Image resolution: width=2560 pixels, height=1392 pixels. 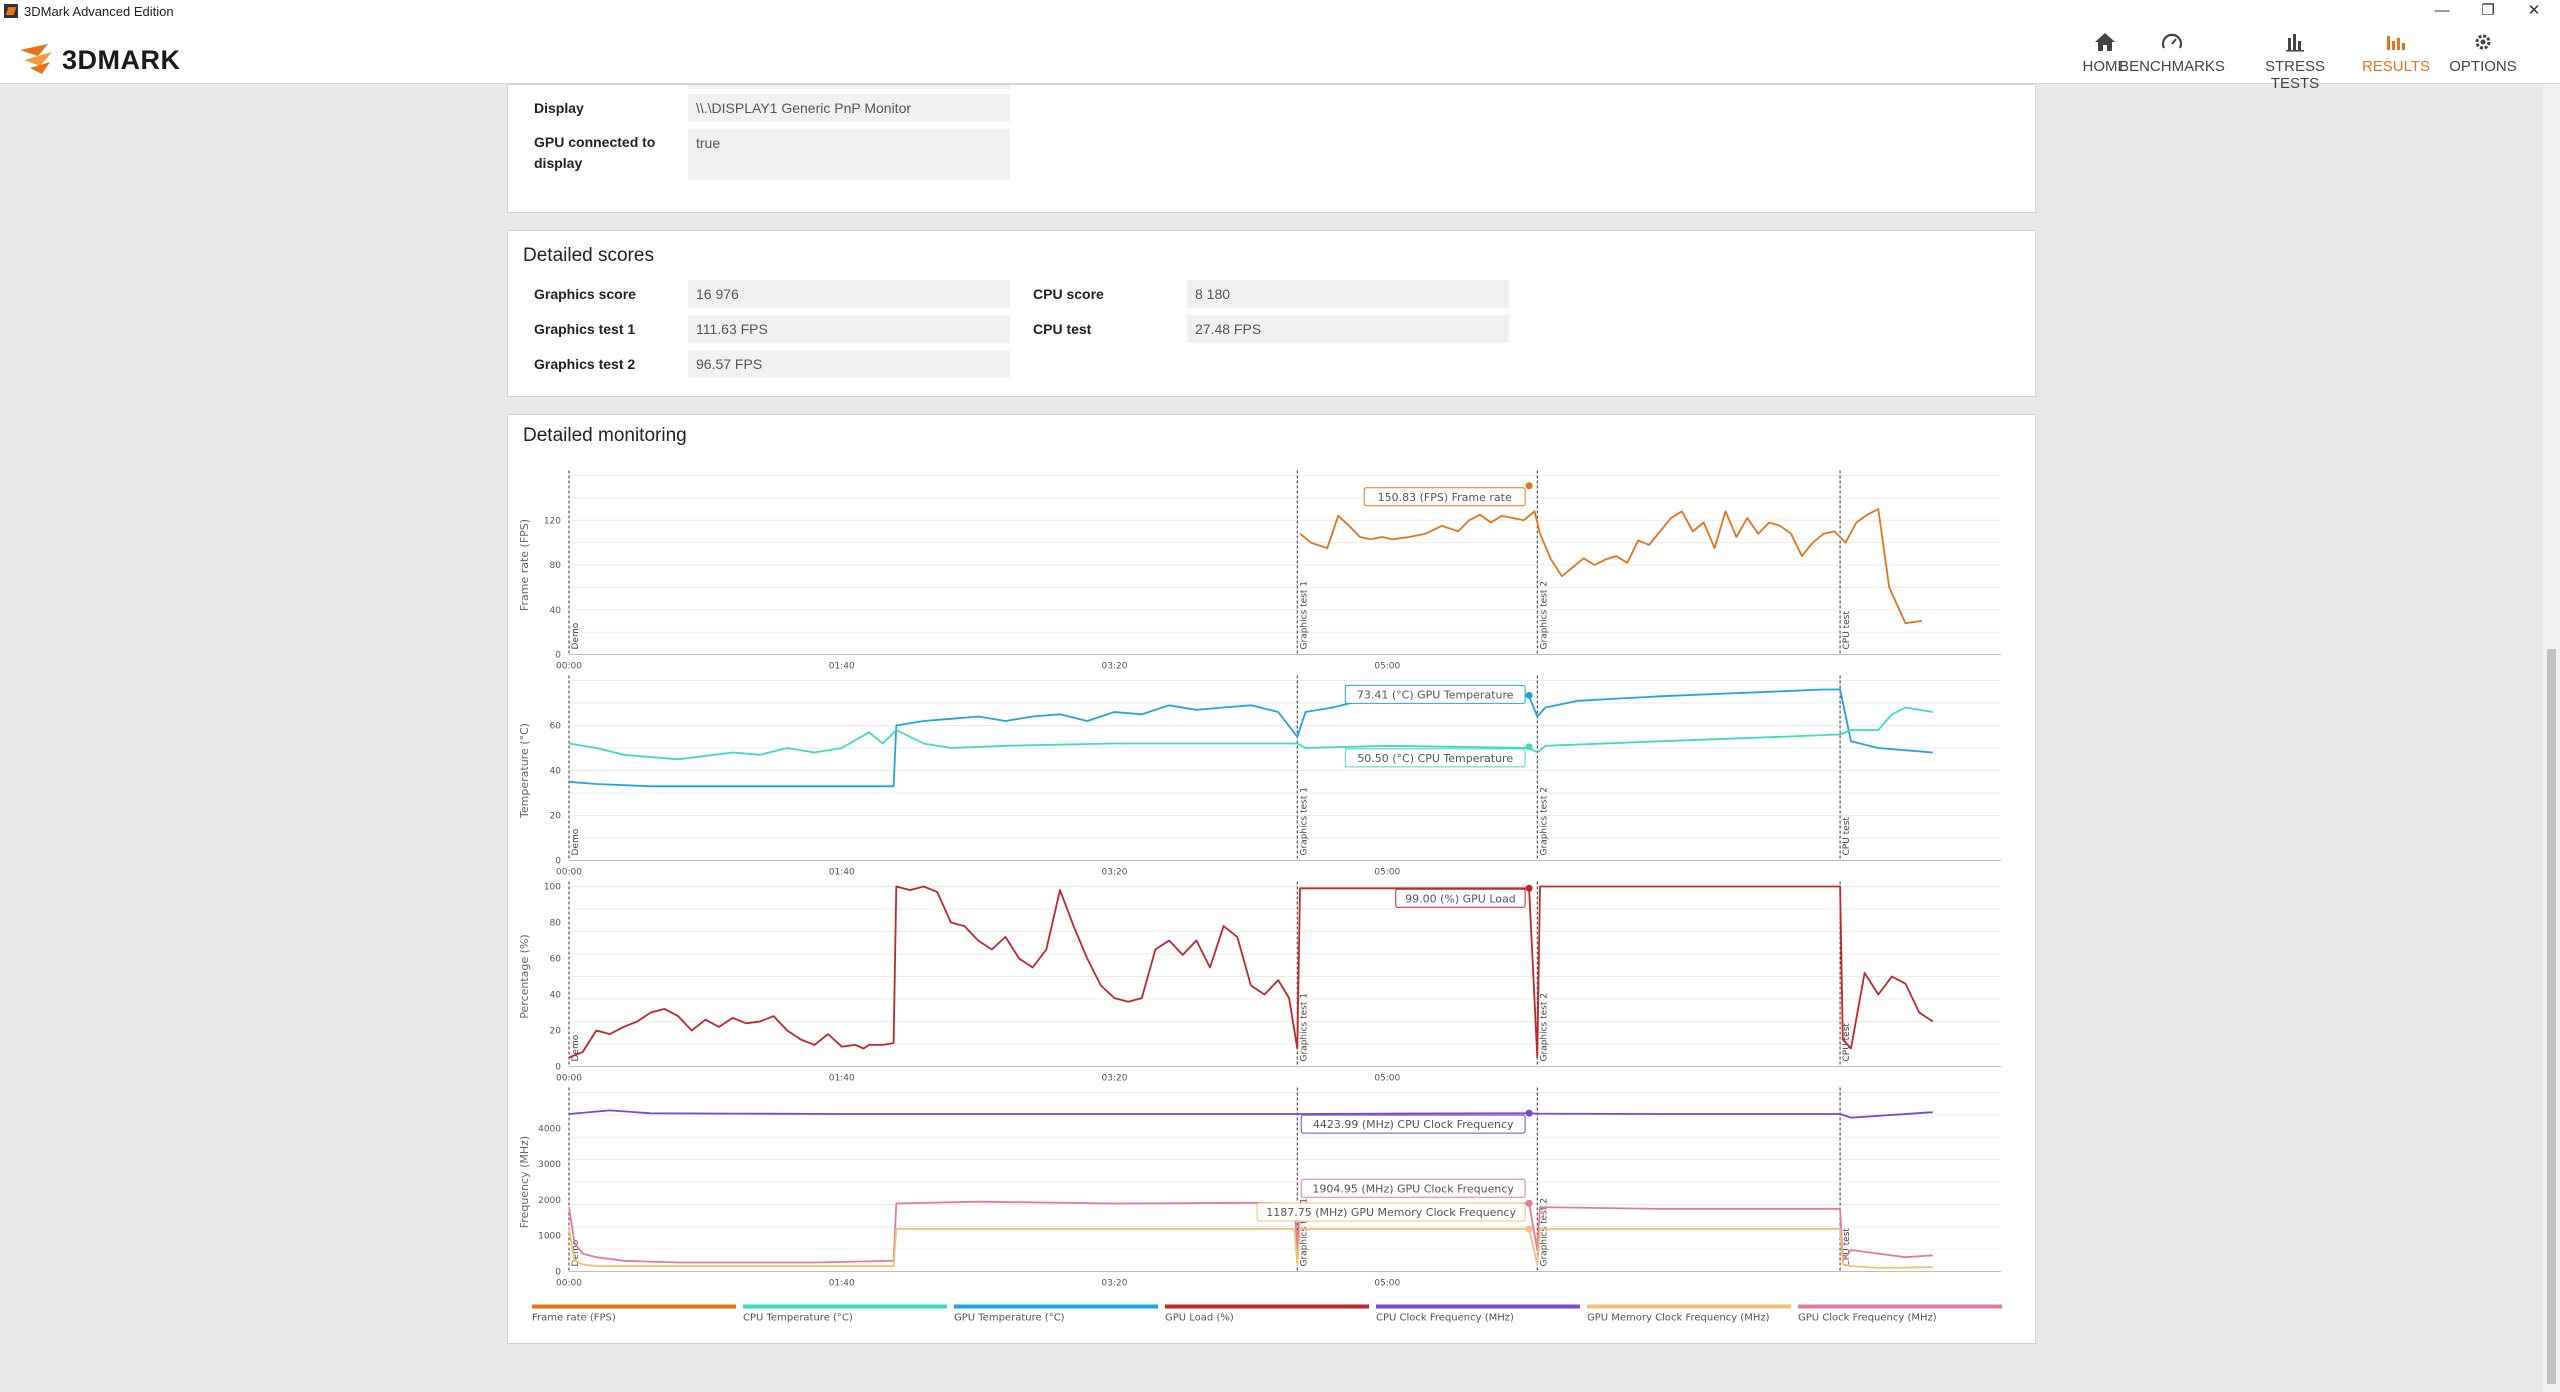 I want to click on tooltip-text: 73.41 (°C) GPU Temperature, so click(x=1435, y=694).